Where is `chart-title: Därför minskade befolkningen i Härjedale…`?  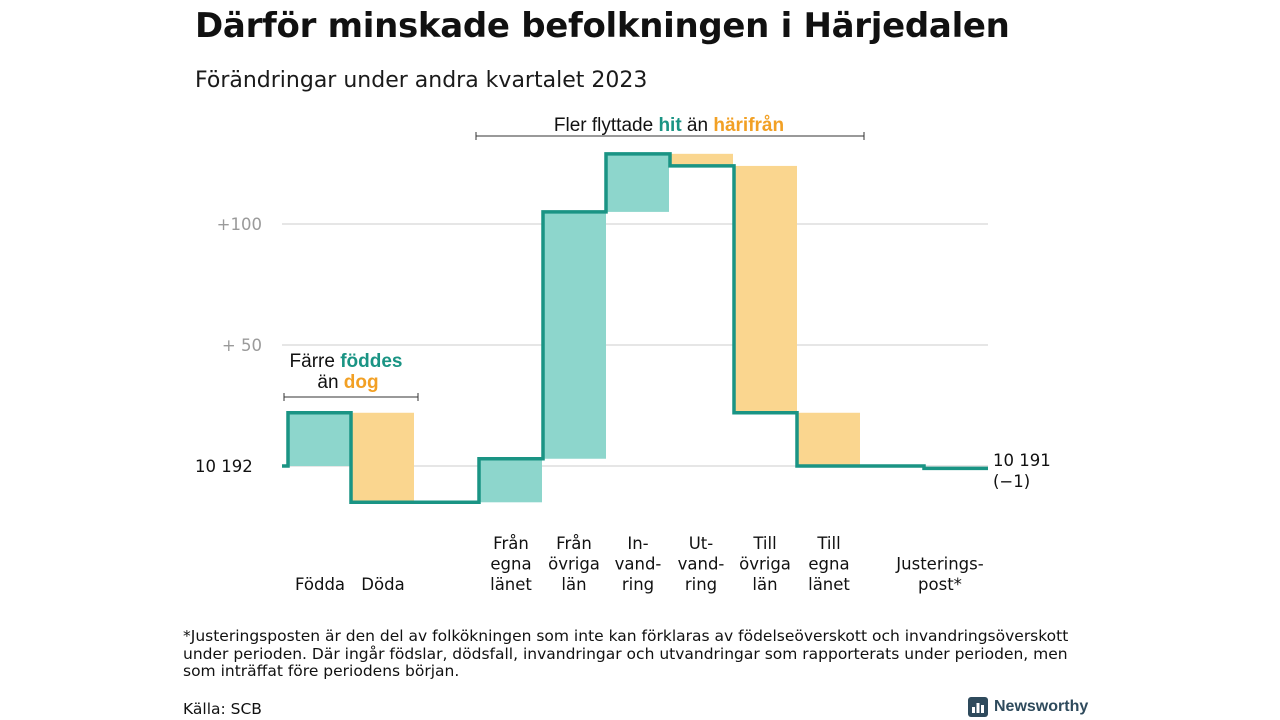
chart-title: Därför minskade befolkningen i Härjedale… is located at coordinates (602, 26).